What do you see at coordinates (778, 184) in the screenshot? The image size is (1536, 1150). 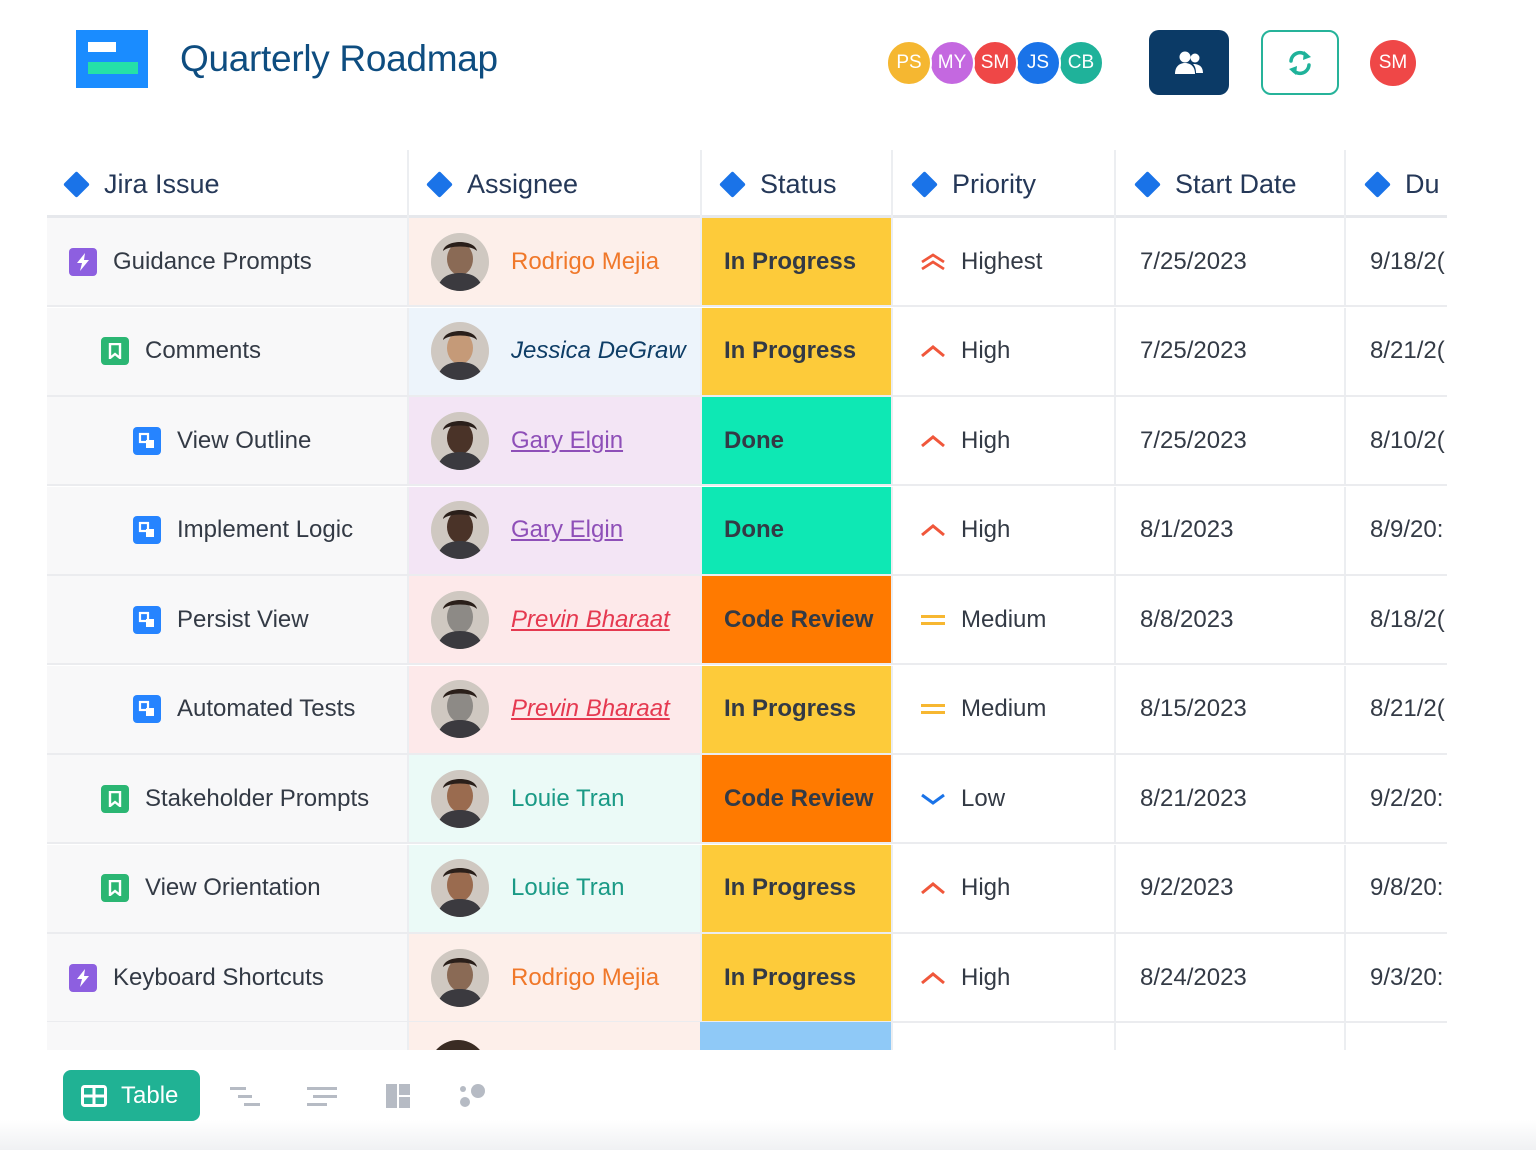 I see `column-header: Status` at bounding box center [778, 184].